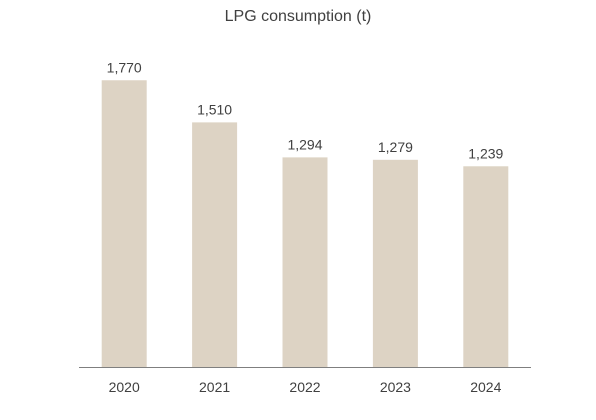 The width and height of the screenshot is (596, 420). What do you see at coordinates (486, 266) in the screenshot?
I see `bar-2024` at bounding box center [486, 266].